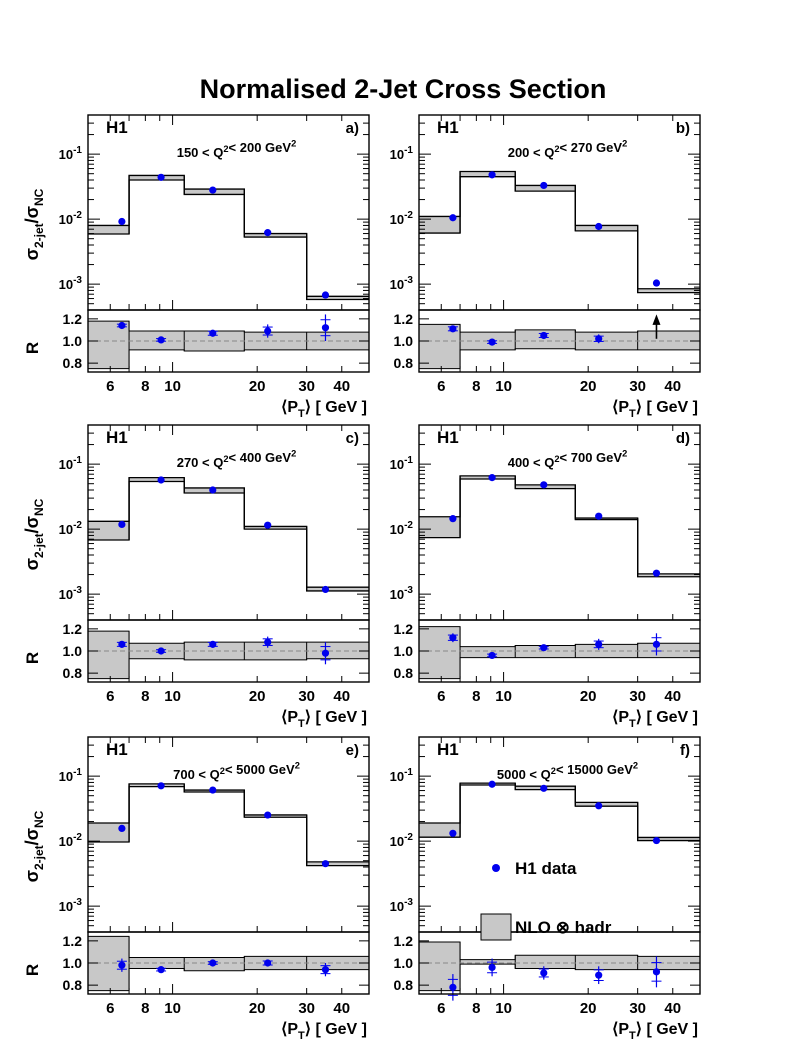 Image resolution: width=807 pixels, height=1044 pixels. Describe the element at coordinates (546, 868) in the screenshot. I see `legend-data-label: H1 data` at that location.